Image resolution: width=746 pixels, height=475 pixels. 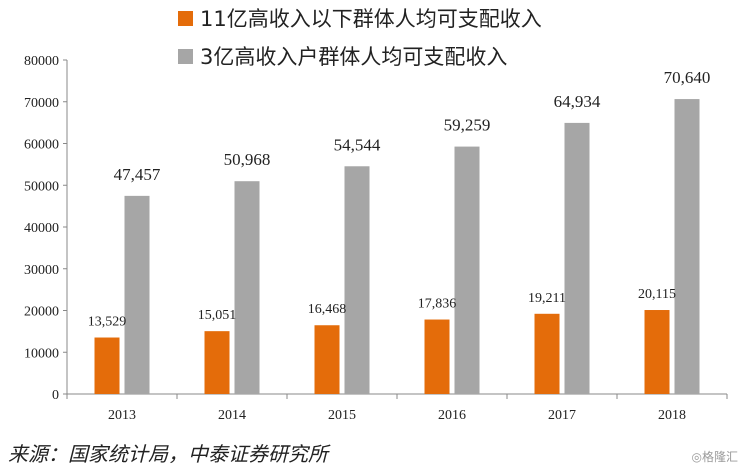 What do you see at coordinates (41, 186) in the screenshot?
I see `y-tick-label: 50000` at bounding box center [41, 186].